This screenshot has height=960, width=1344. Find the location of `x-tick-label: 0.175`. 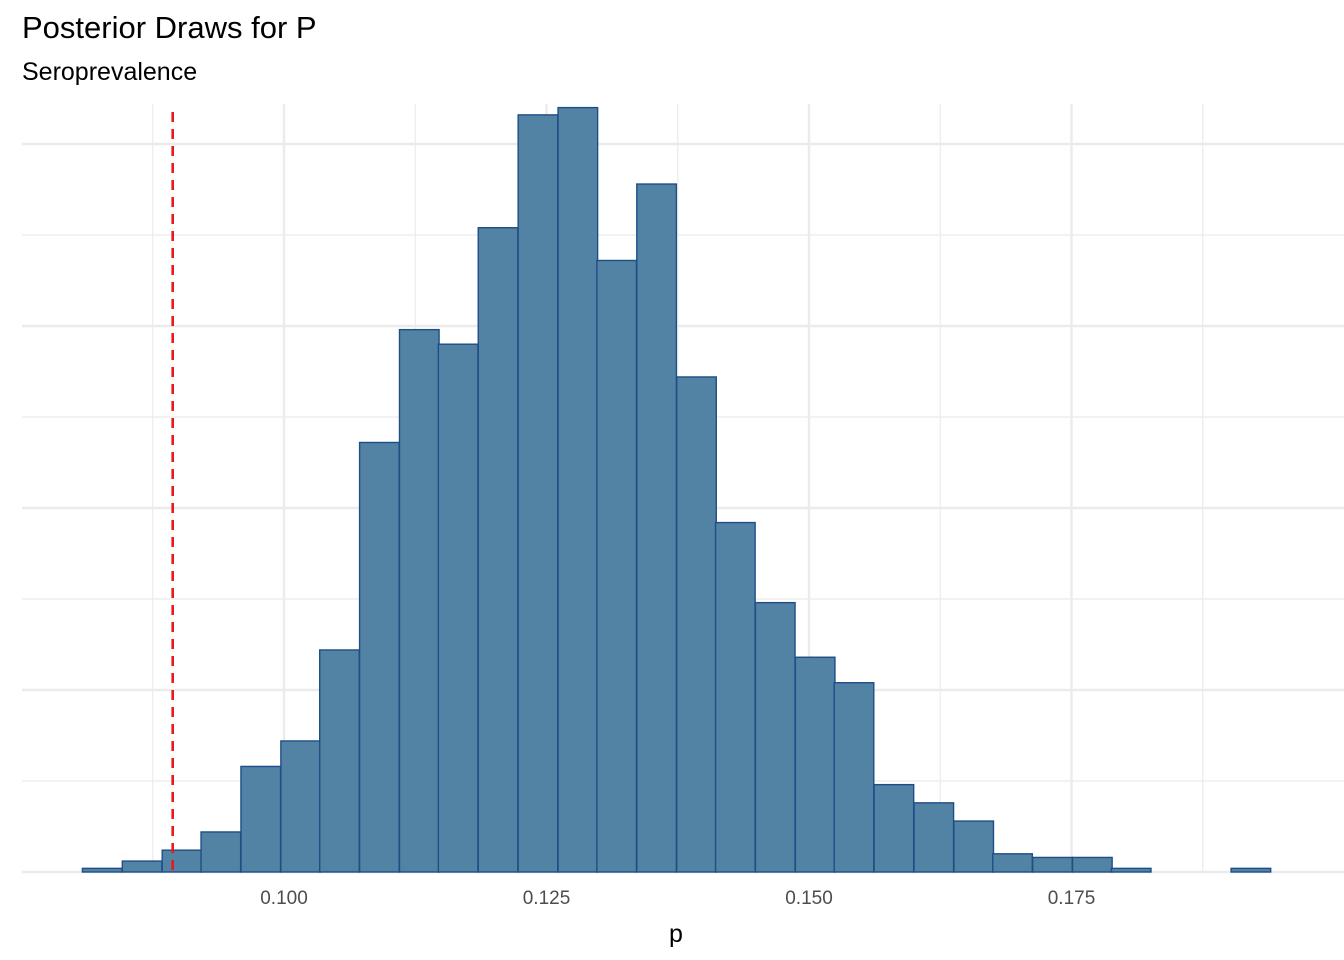

x-tick-label: 0.175 is located at coordinates (1072, 898).